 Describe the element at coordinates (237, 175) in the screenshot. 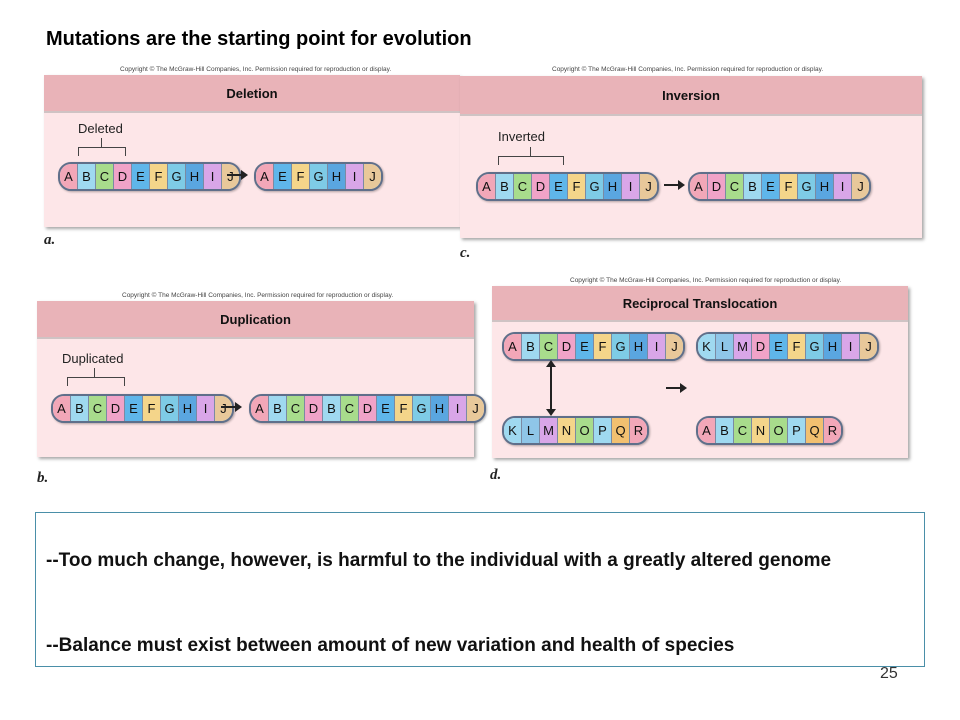

I see `deletion-arrow` at that location.